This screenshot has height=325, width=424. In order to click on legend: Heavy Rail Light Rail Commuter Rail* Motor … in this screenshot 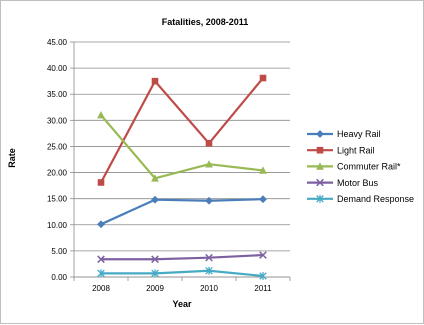, I will do `click(360, 166)`.